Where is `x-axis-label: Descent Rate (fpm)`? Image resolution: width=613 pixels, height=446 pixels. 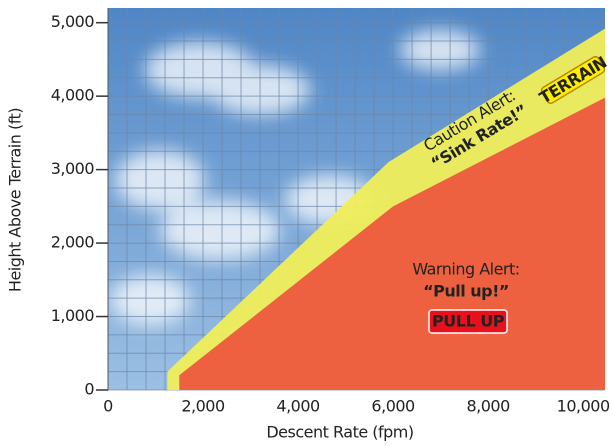
x-axis-label: Descent Rate (fpm) is located at coordinates (339, 432).